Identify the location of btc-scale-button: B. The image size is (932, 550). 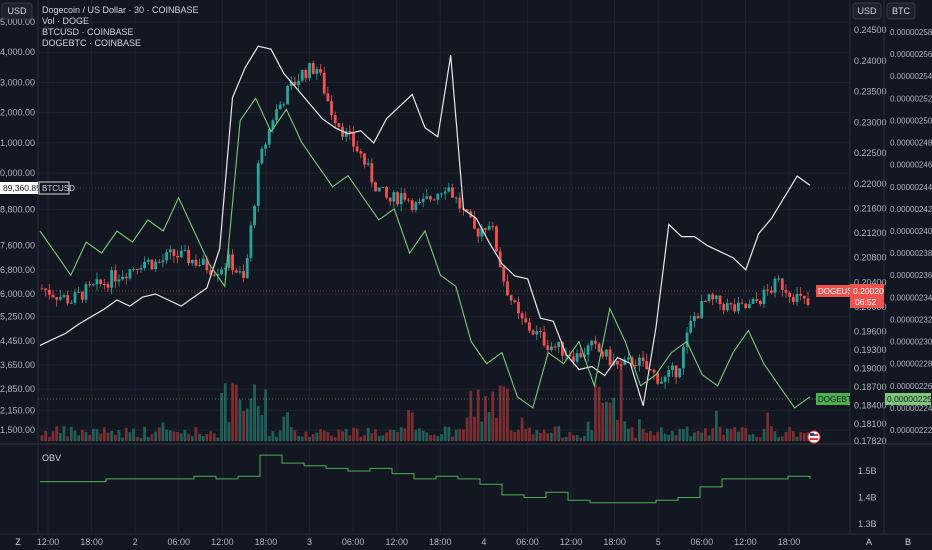
(908, 542).